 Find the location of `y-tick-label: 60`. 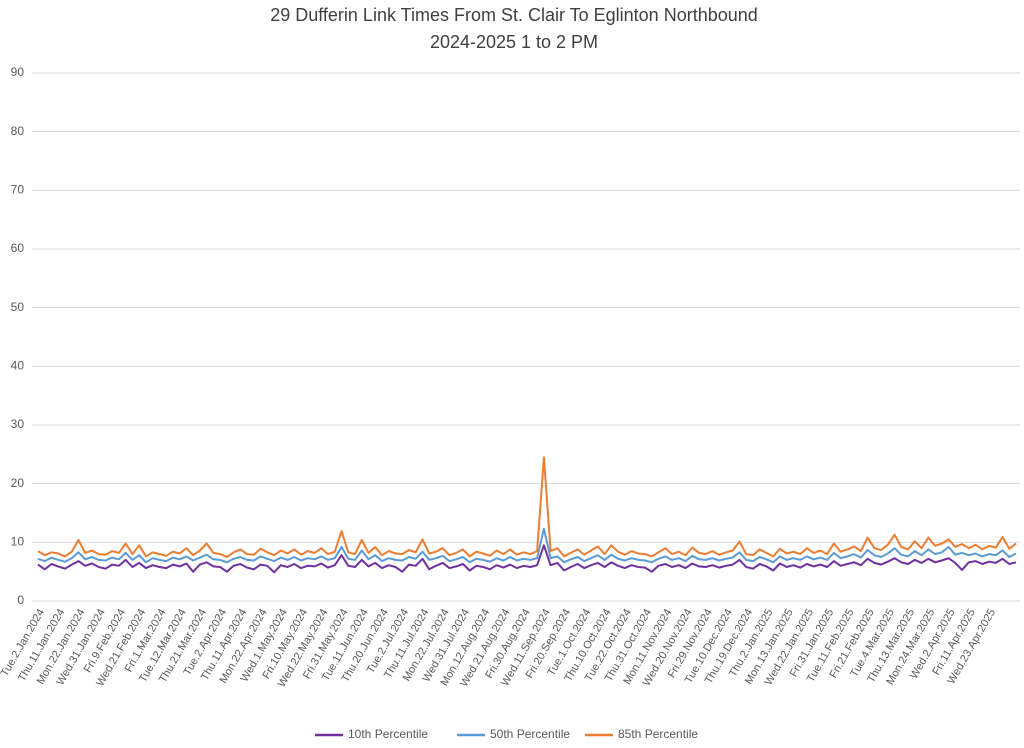

y-tick-label: 60 is located at coordinates (18, 248).